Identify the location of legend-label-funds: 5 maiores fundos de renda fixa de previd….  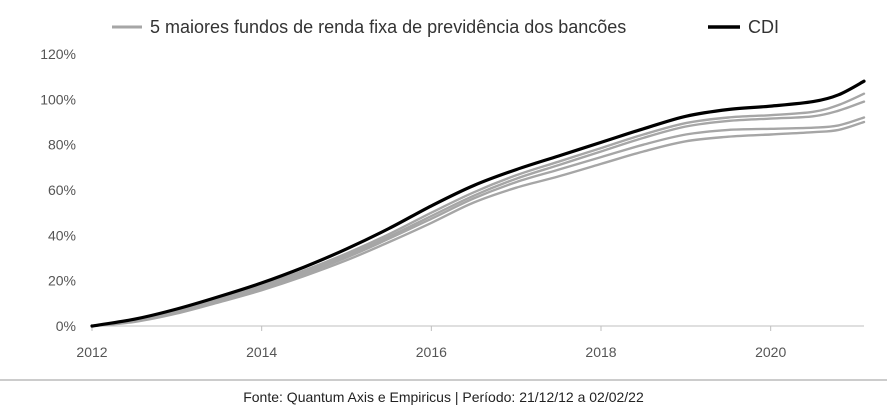
(388, 27).